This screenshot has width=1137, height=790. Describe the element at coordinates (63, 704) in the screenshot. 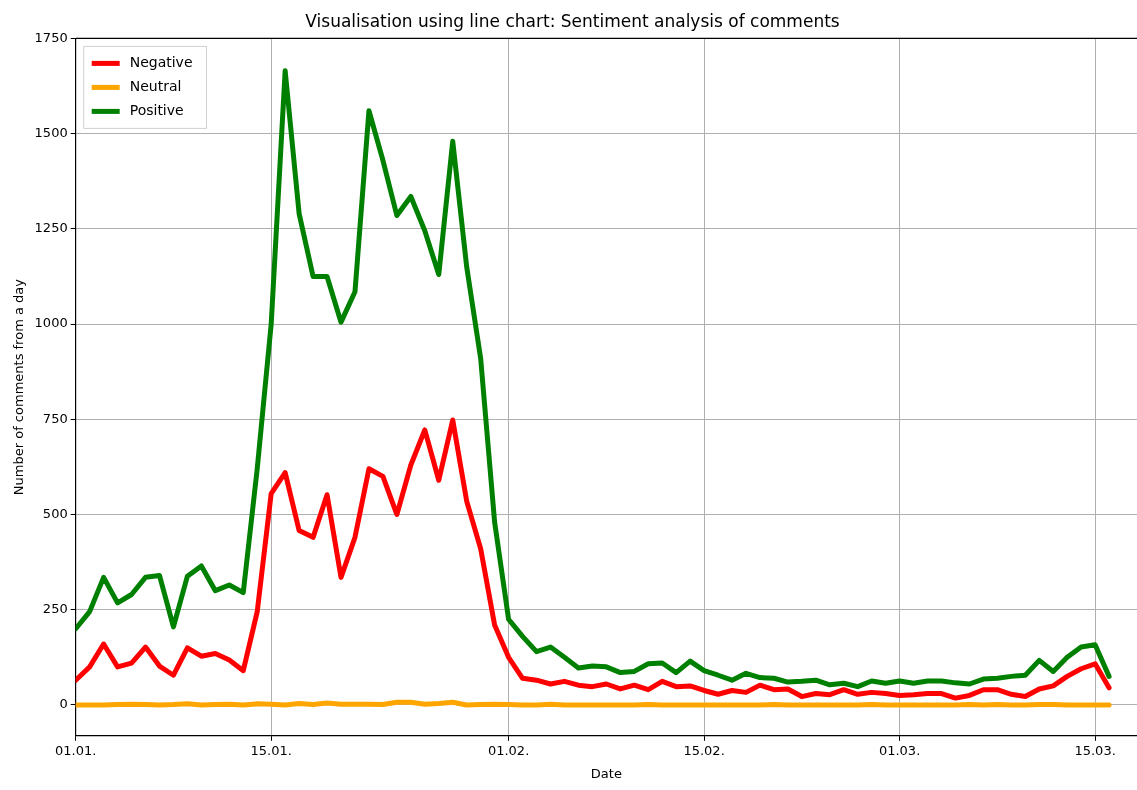

I see `y-tick-label: 0` at that location.